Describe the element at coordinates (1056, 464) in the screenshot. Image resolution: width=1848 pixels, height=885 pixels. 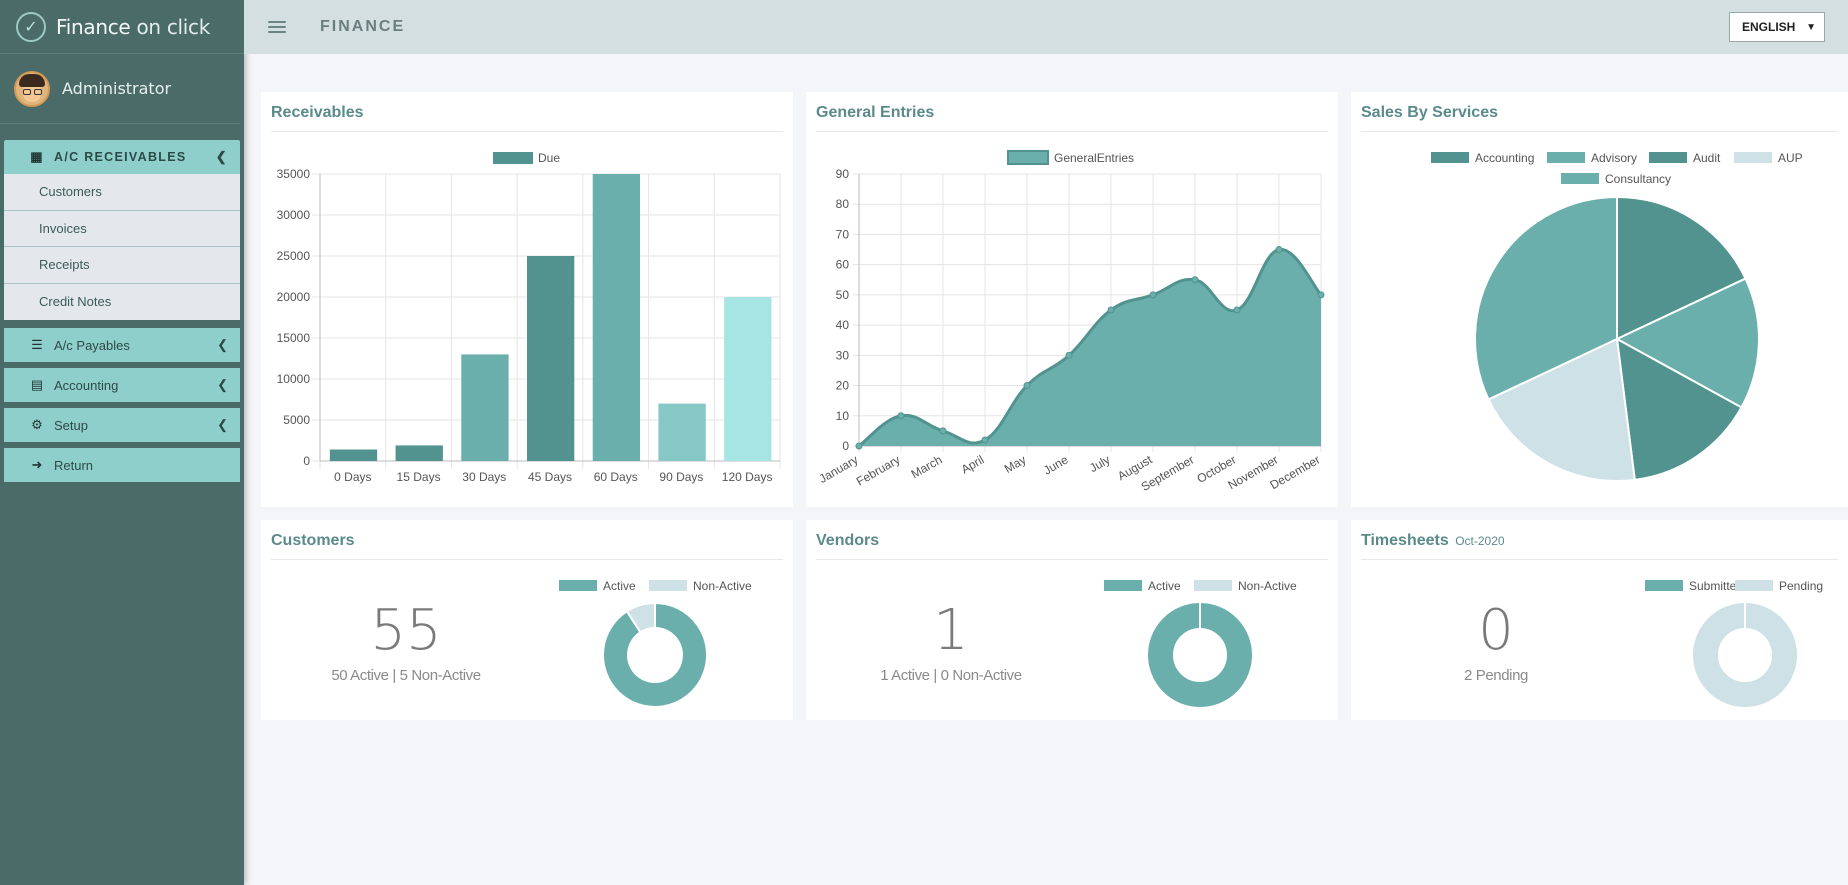
I see `x-tick-label: June` at that location.